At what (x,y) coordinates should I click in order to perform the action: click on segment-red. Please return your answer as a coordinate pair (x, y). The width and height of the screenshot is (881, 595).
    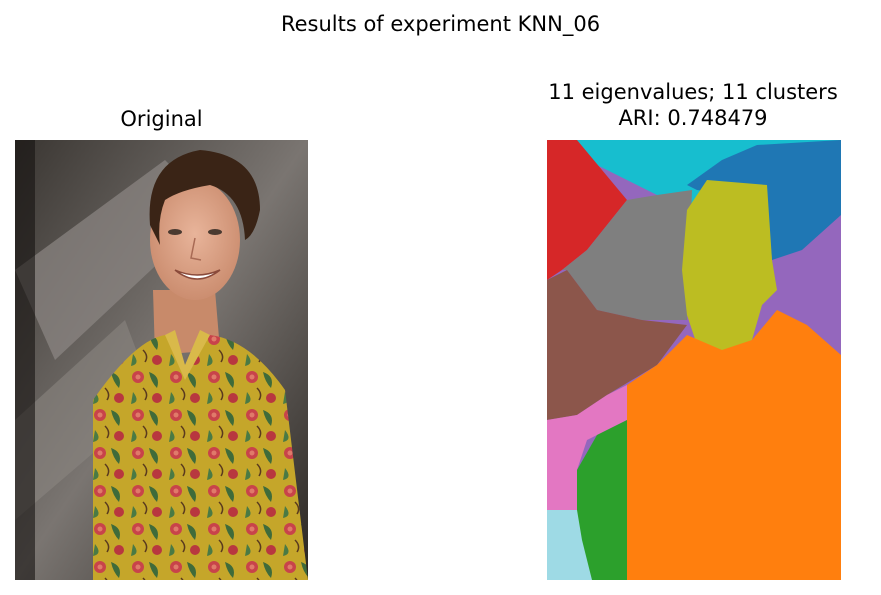
    Looking at the image, I should click on (587, 210).